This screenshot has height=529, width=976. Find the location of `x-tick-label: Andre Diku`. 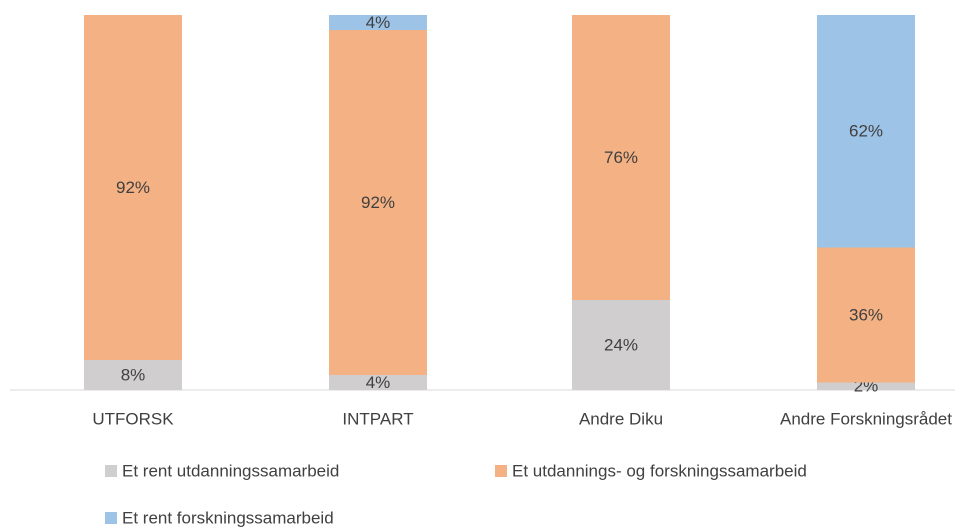

x-tick-label: Andre Diku is located at coordinates (621, 418).